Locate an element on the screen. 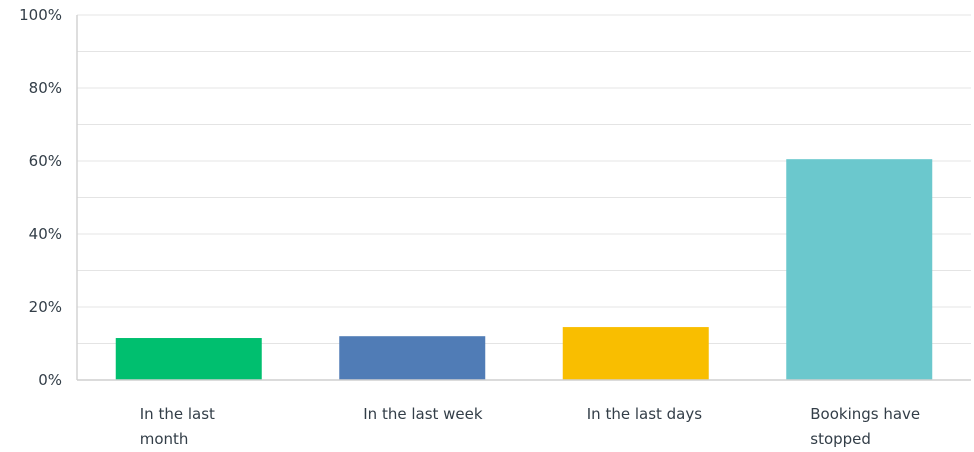 The image size is (974, 452). x-category-label-line: In the last week is located at coordinates (423, 414).